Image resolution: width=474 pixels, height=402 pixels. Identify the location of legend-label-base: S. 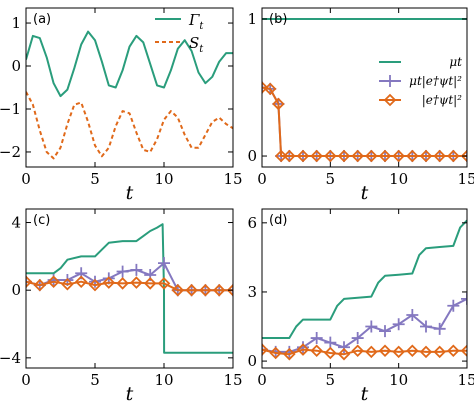
(194, 43).